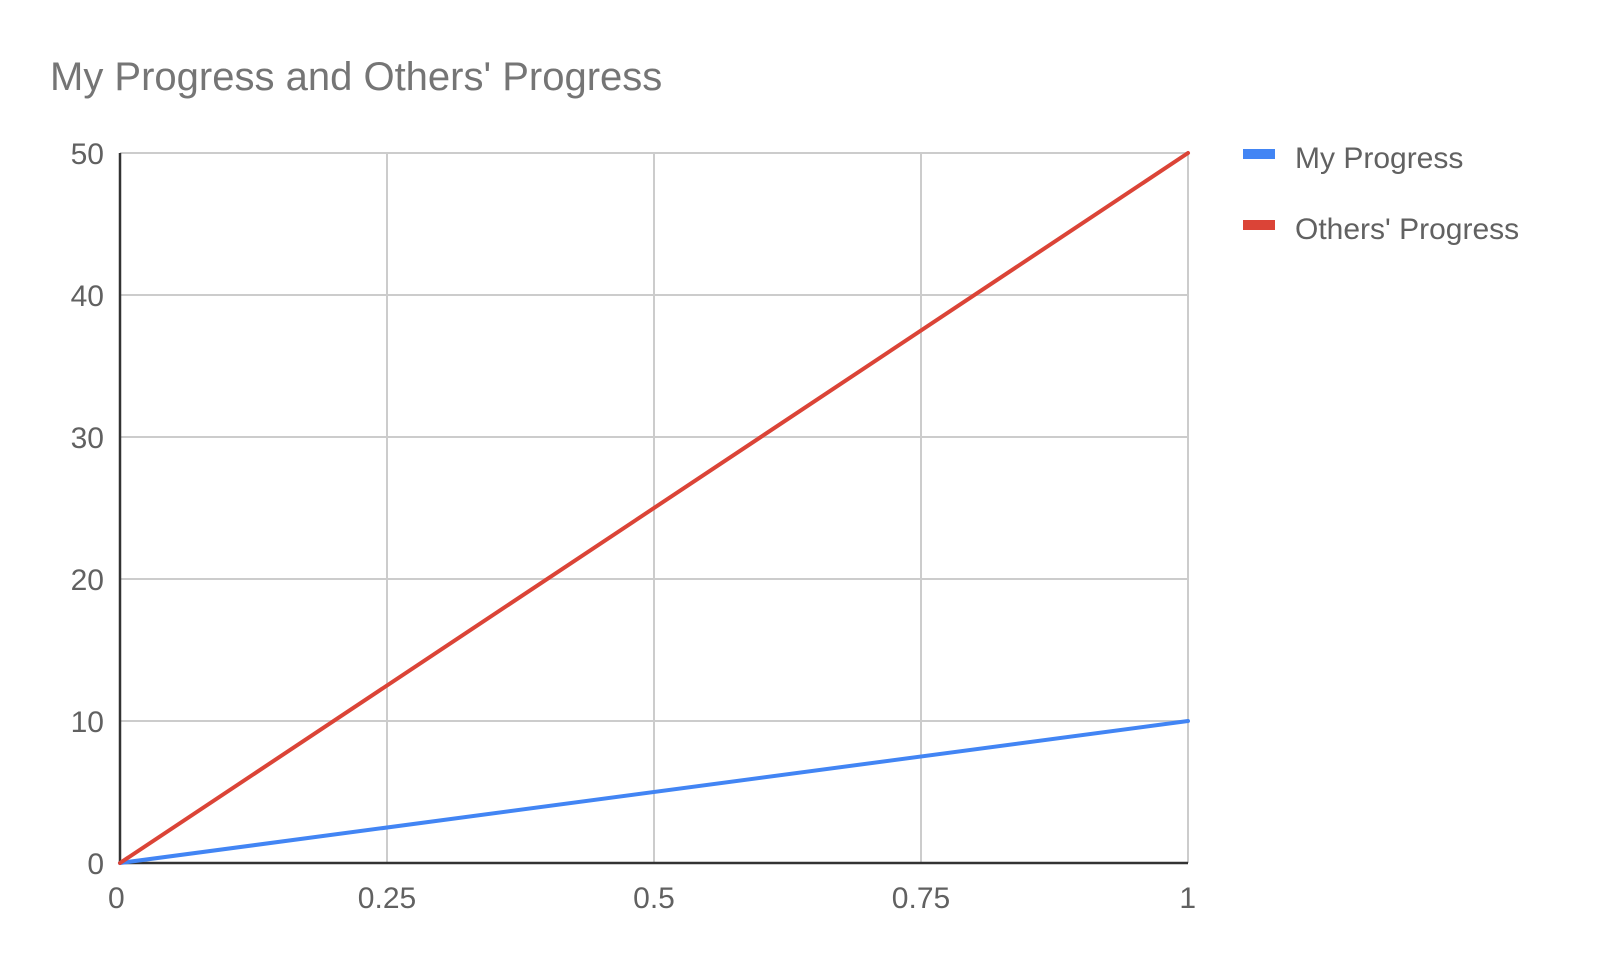 This screenshot has width=1613, height=980. What do you see at coordinates (87, 580) in the screenshot?
I see `y-tick-label: 20` at bounding box center [87, 580].